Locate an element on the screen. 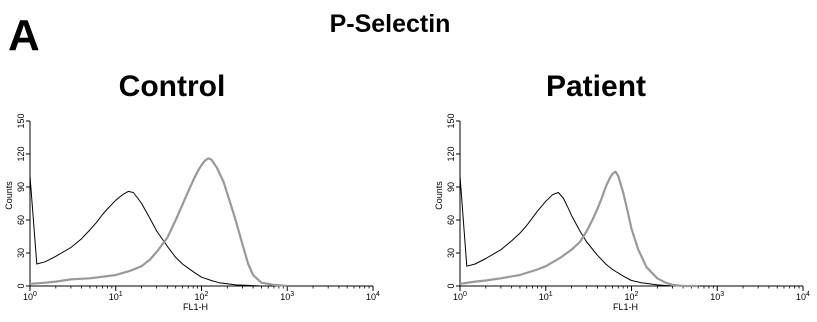  panel-label: A is located at coordinates (24, 35).